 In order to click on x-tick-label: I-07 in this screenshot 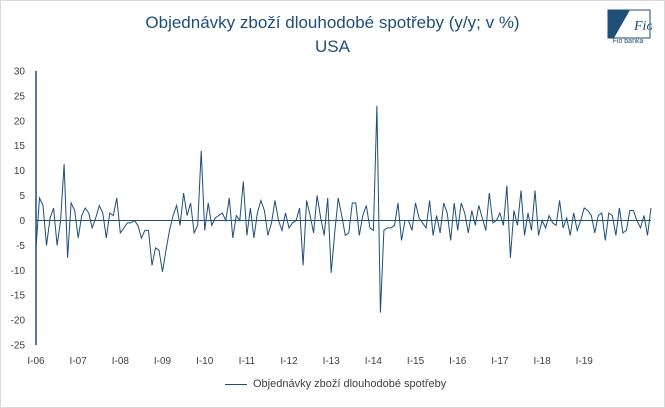, I will do `click(79, 361)`.